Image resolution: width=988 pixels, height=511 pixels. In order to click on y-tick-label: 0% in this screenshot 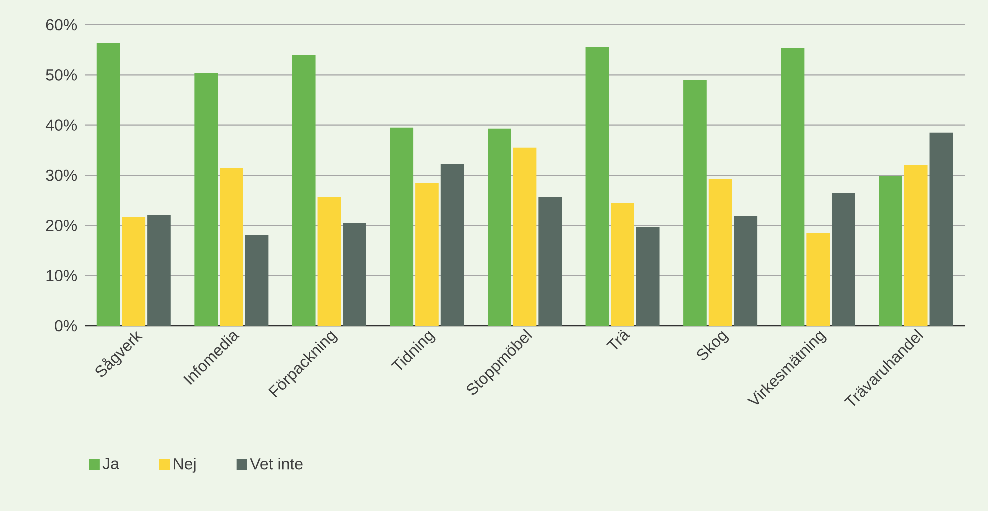, I will do `click(66, 326)`.